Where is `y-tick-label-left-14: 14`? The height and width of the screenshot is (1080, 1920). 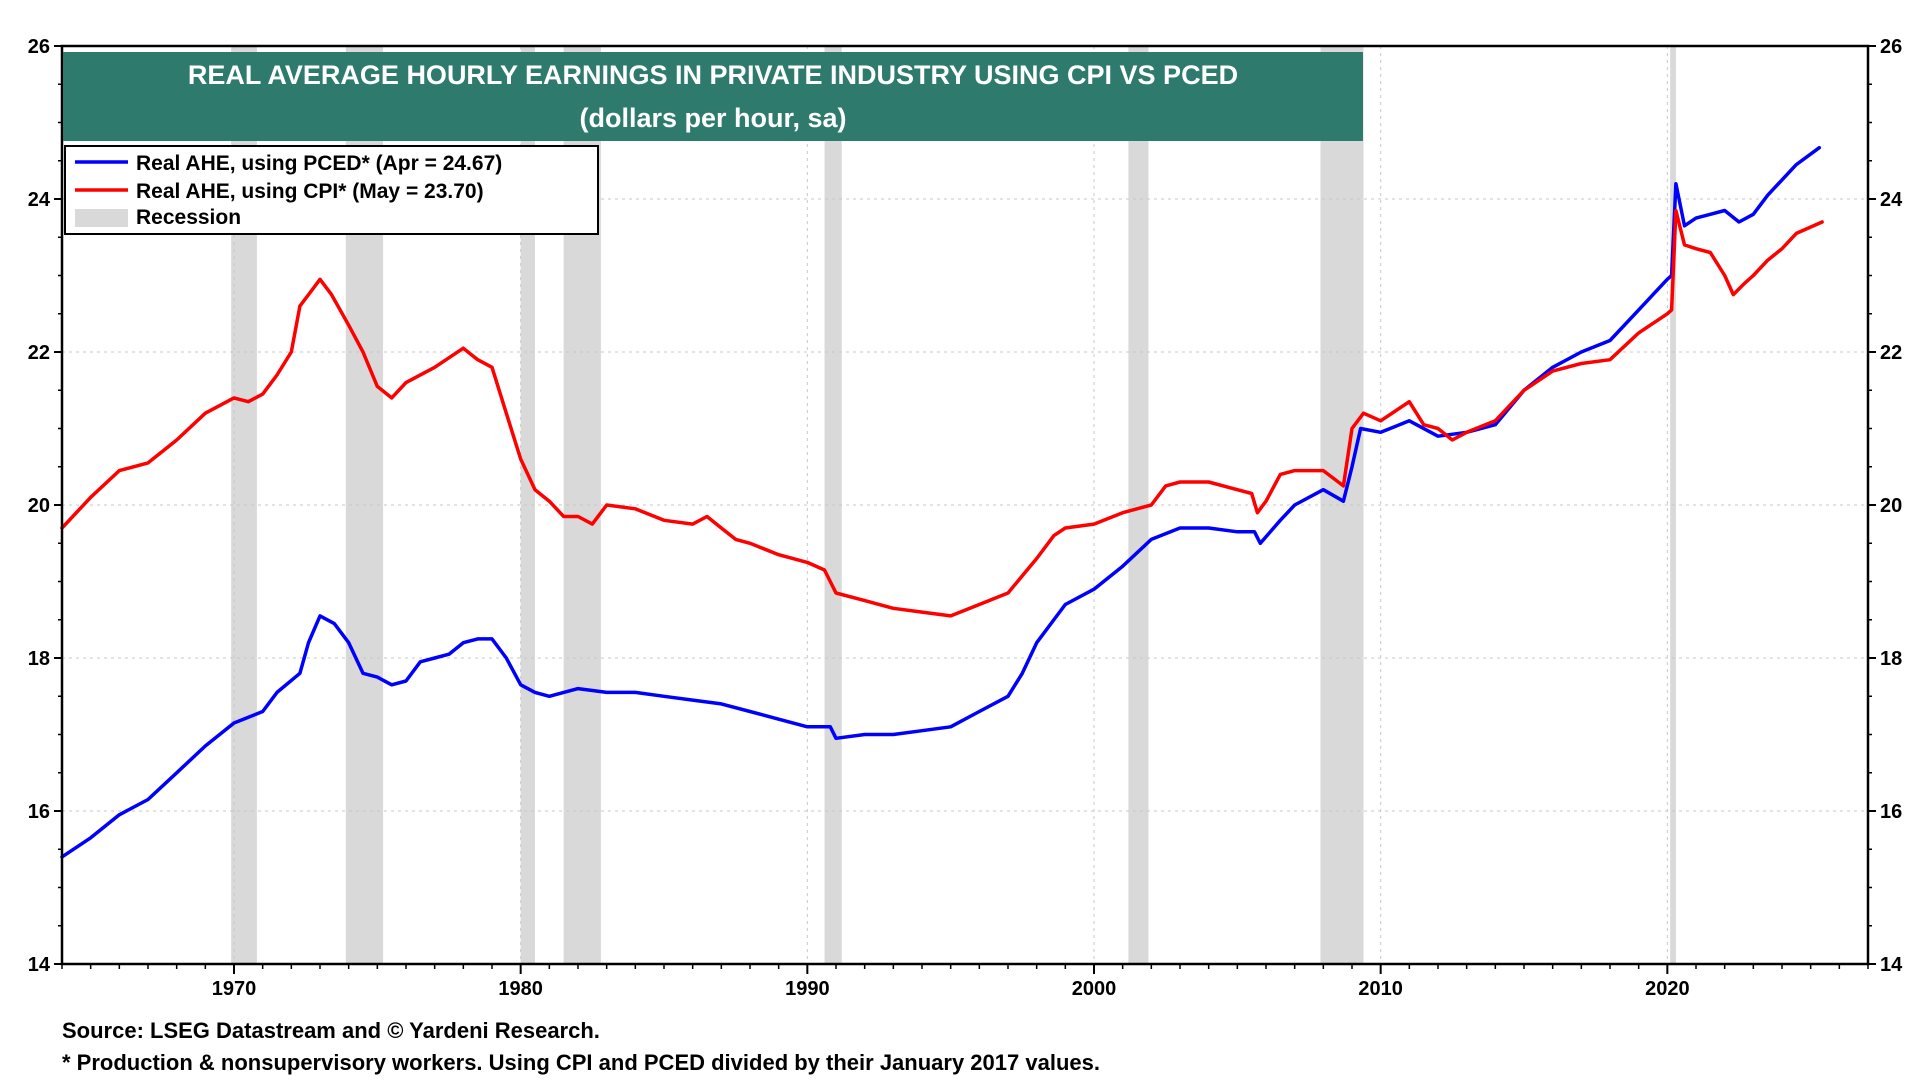
y-tick-label-left-14: 14 is located at coordinates (39, 965).